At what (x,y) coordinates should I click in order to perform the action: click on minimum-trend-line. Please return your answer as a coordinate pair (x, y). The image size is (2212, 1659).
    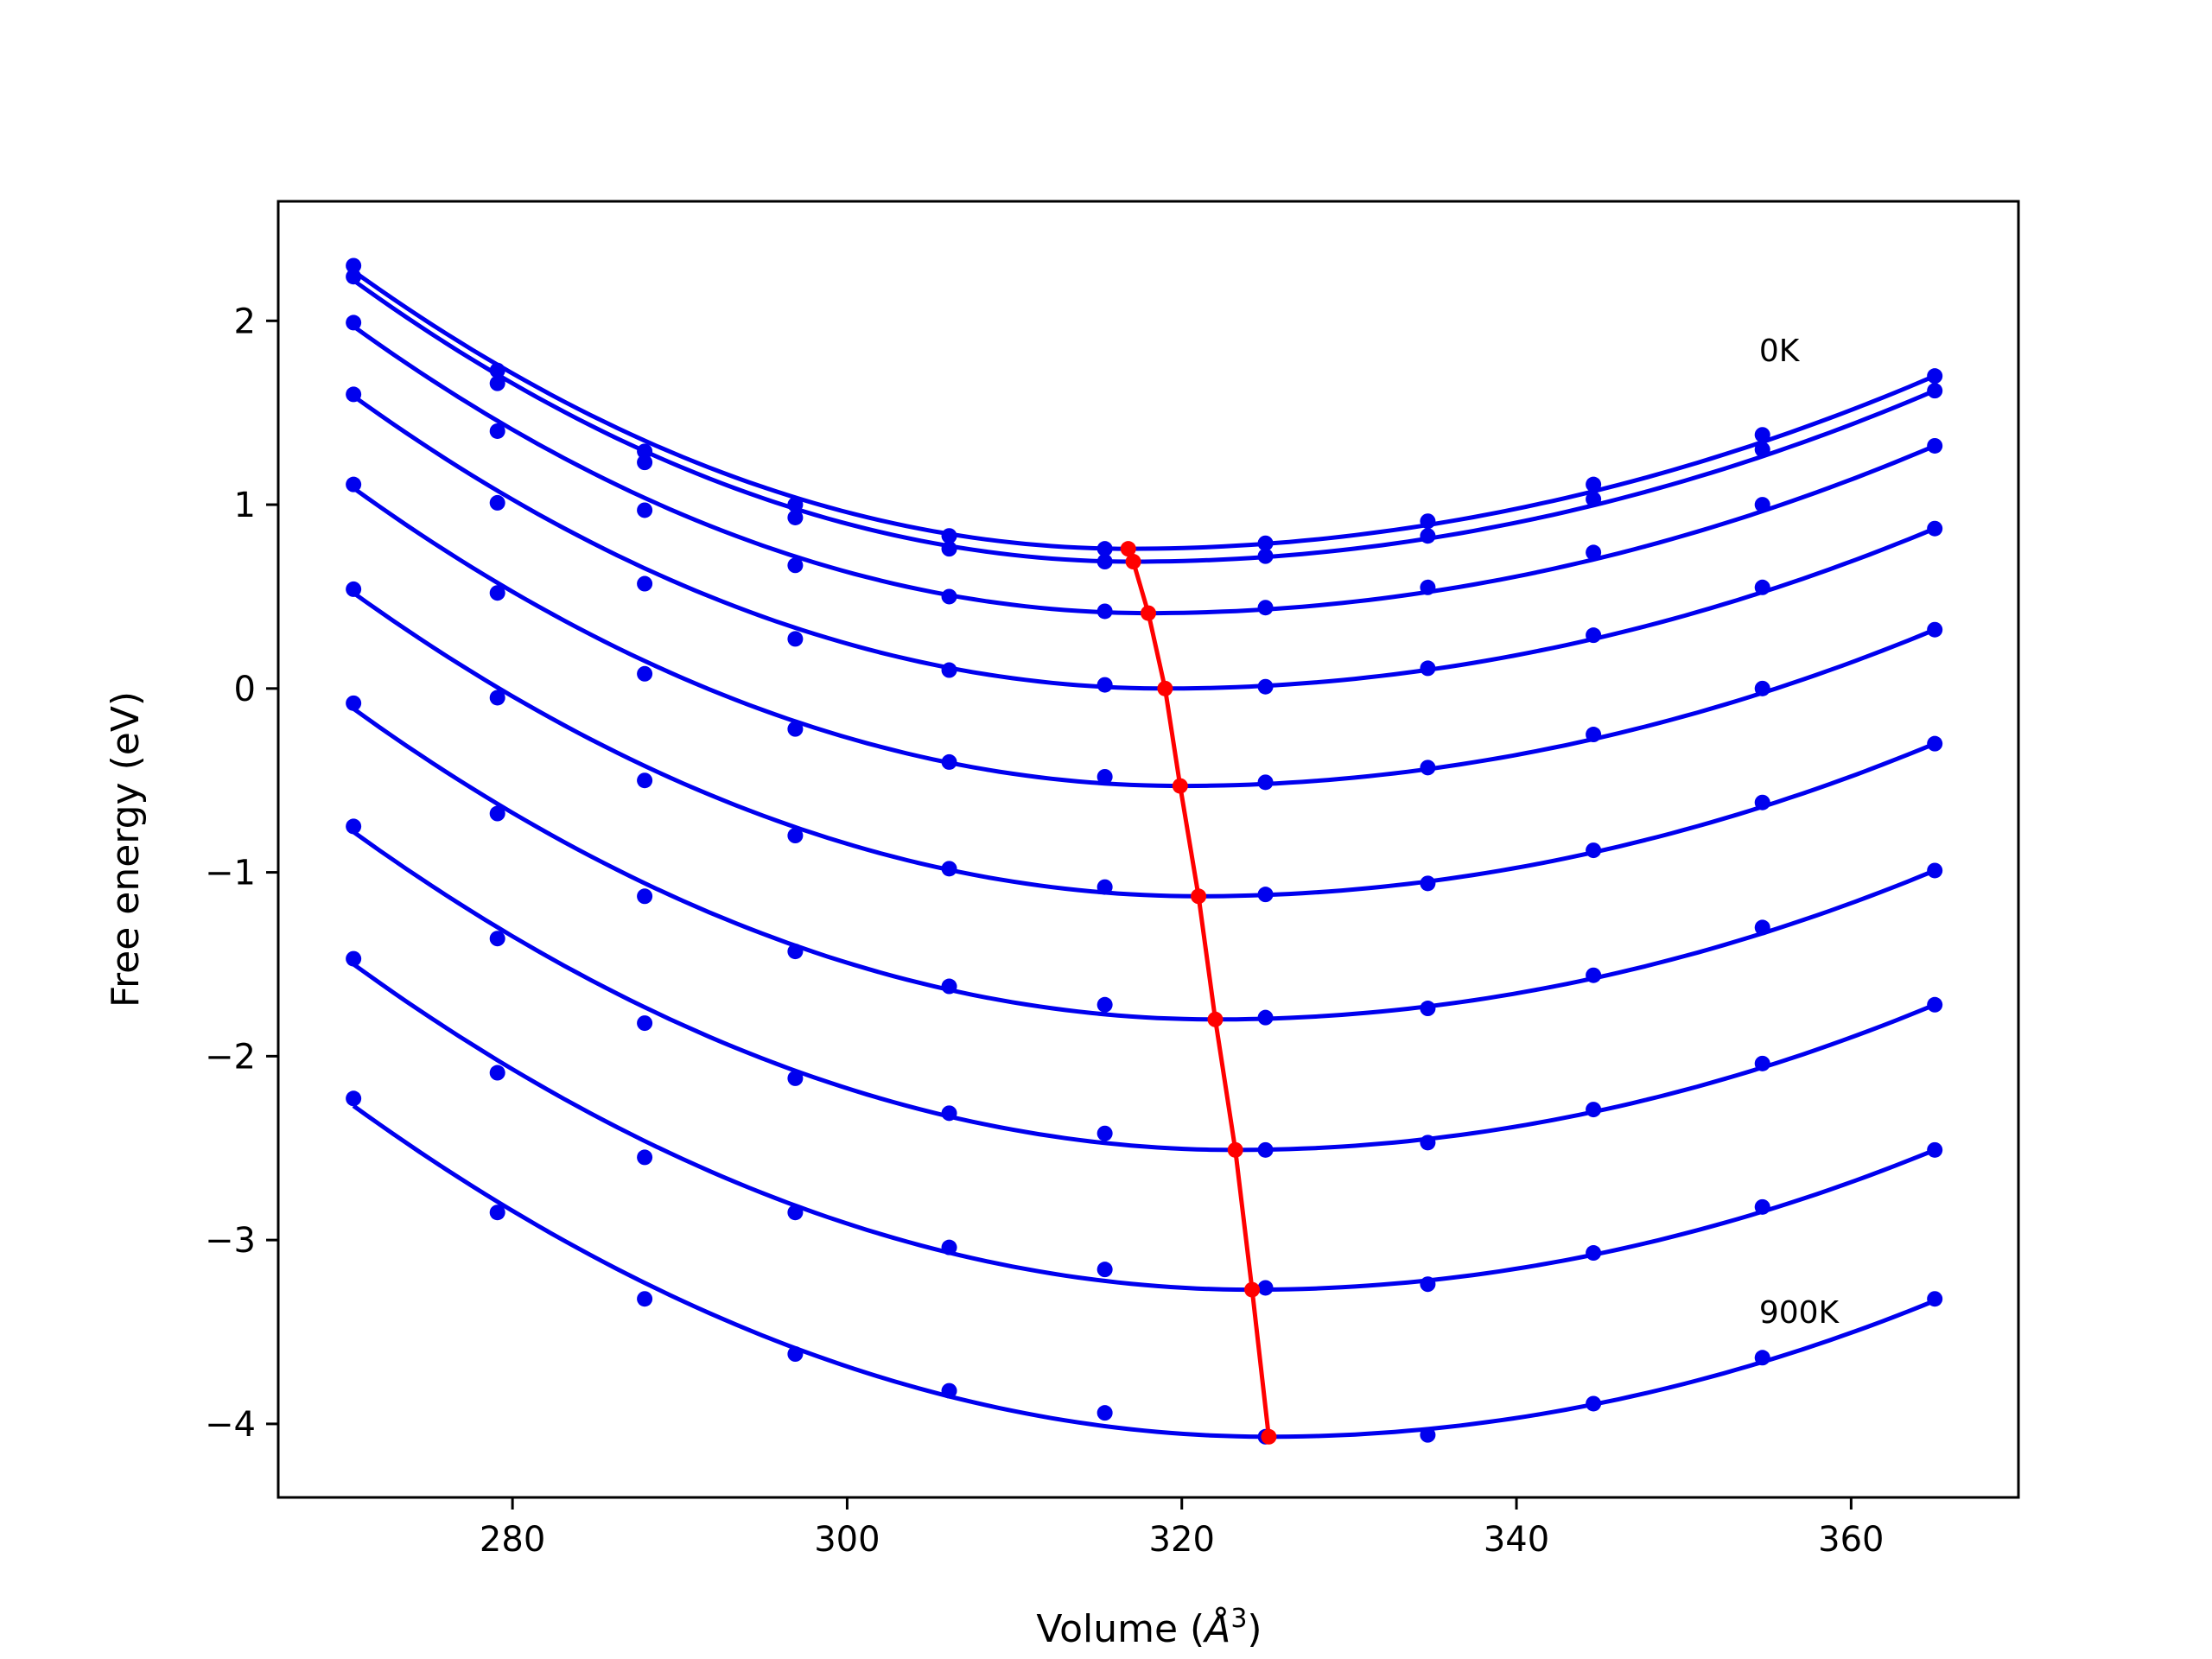
    Looking at the image, I should click on (1198, 993).